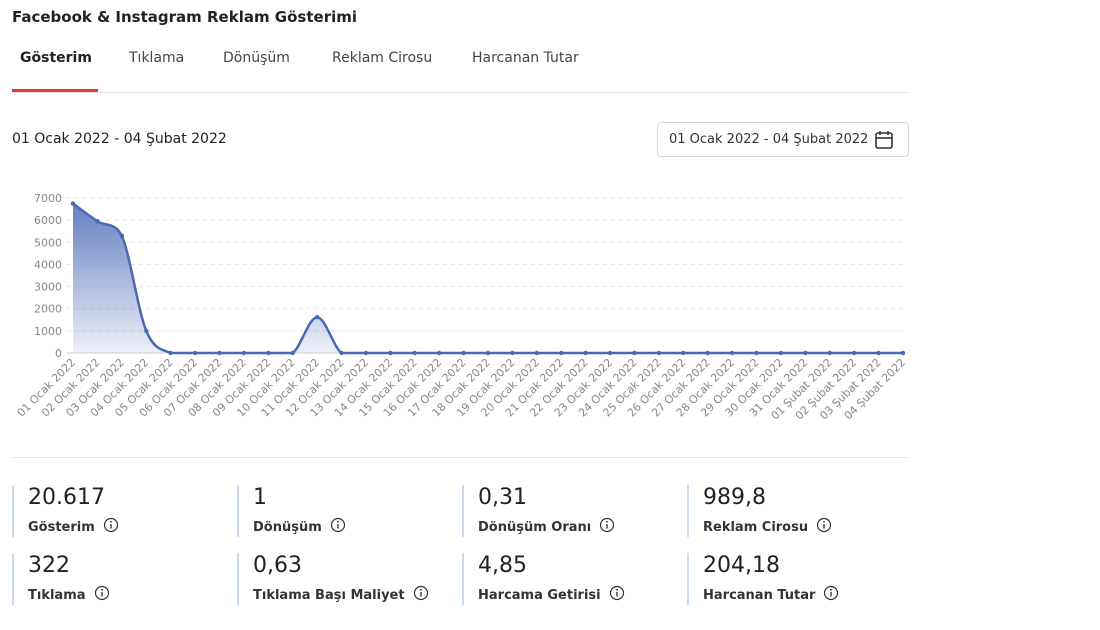 The image size is (1100, 630). Describe the element at coordinates (48, 309) in the screenshot. I see `y-tick-label: 2000` at that location.